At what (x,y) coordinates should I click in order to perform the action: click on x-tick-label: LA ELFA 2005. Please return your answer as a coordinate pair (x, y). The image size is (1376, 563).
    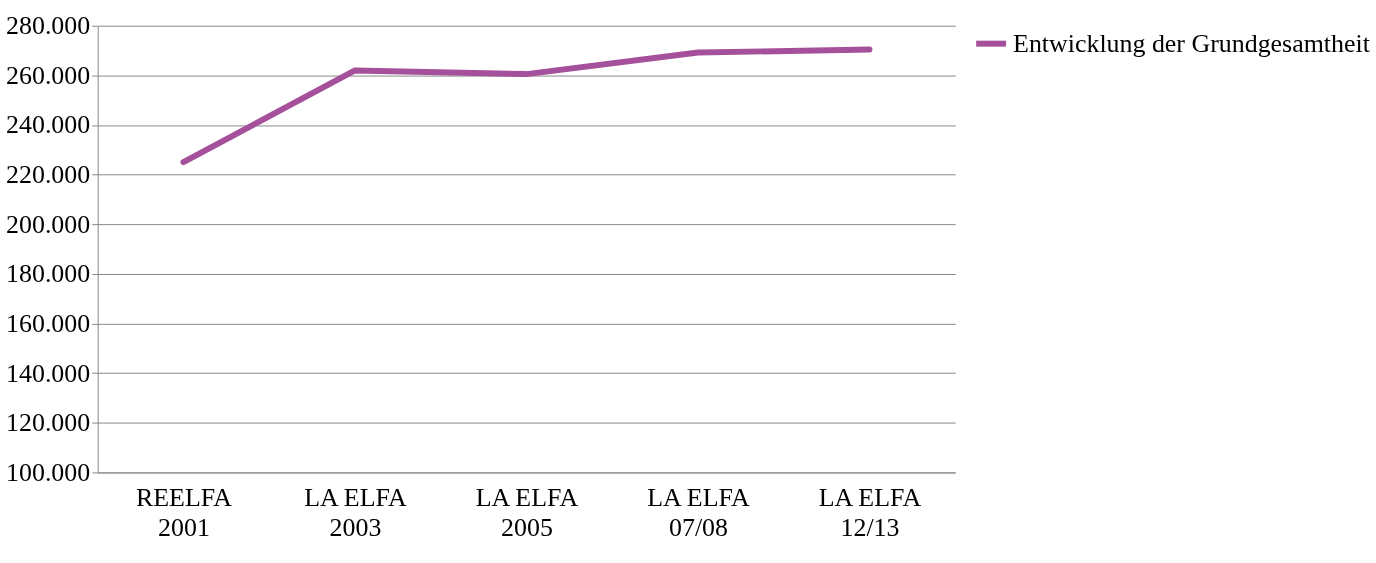
    Looking at the image, I should click on (527, 512).